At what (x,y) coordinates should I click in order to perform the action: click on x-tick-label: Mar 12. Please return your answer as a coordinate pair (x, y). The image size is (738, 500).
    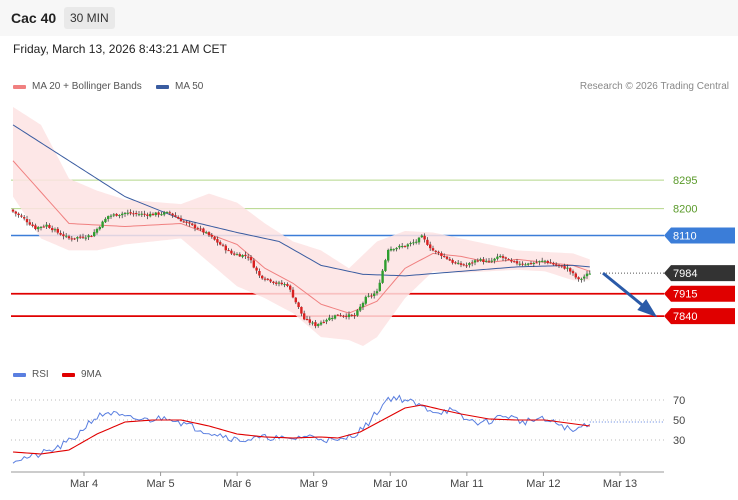
    Looking at the image, I should click on (543, 484).